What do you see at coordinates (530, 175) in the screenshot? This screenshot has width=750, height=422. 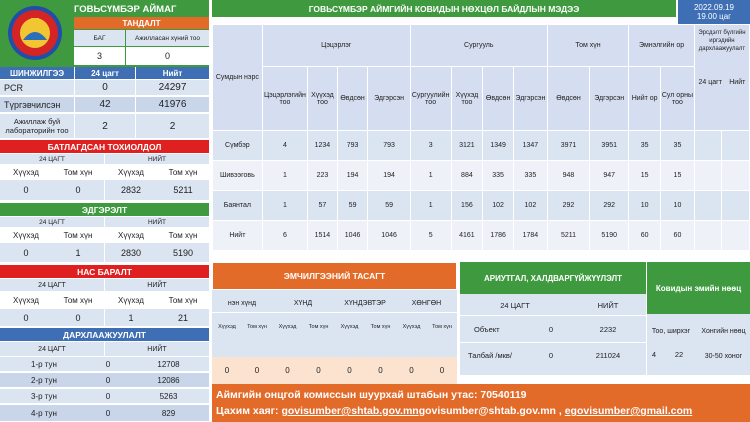 I see `cell: 335` at bounding box center [530, 175].